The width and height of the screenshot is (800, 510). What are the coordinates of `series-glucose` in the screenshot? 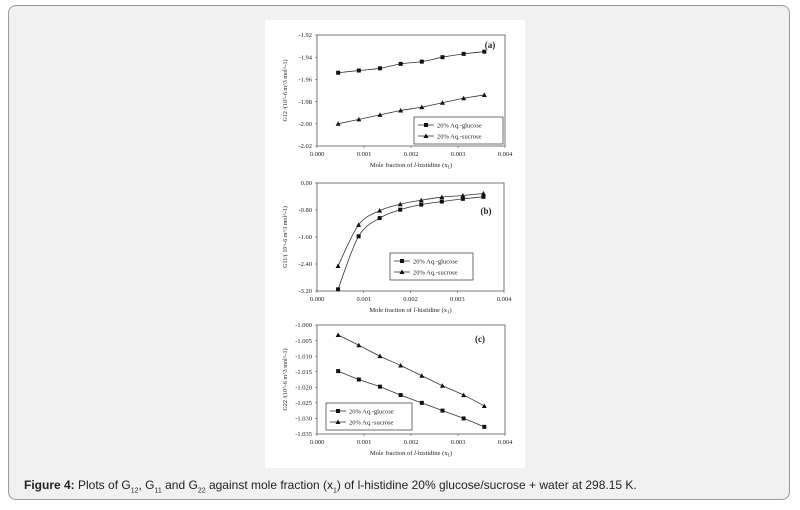 It's located at (411, 243).